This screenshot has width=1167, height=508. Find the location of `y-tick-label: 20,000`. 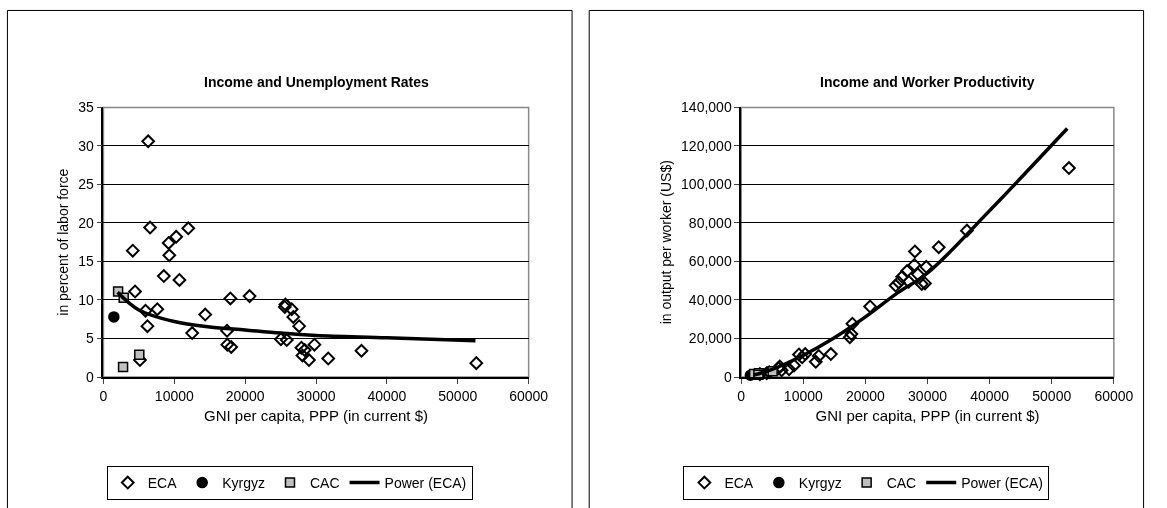

y-tick-label: 20,000 is located at coordinates (710, 338).